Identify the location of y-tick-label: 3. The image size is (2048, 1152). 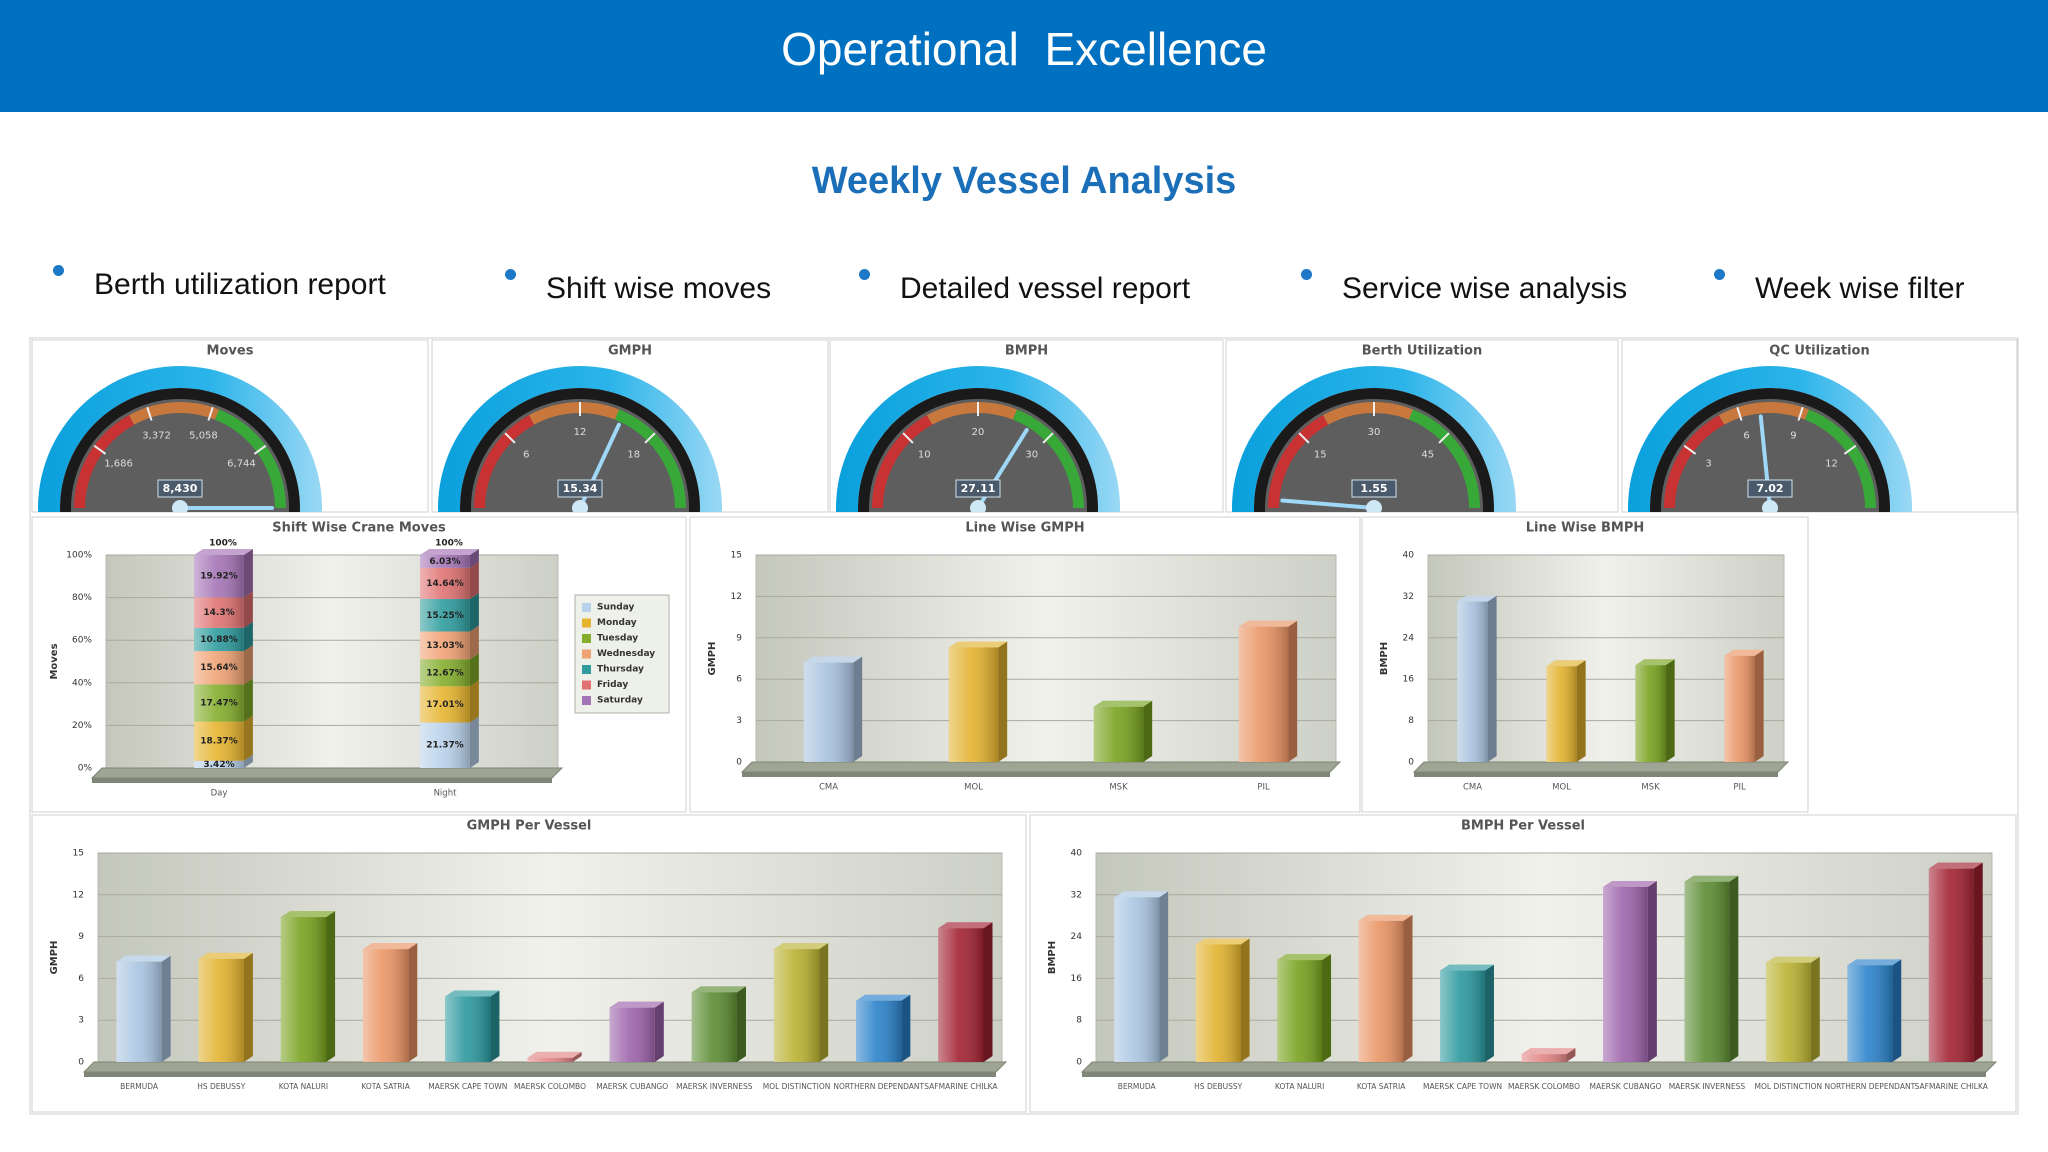
(739, 721).